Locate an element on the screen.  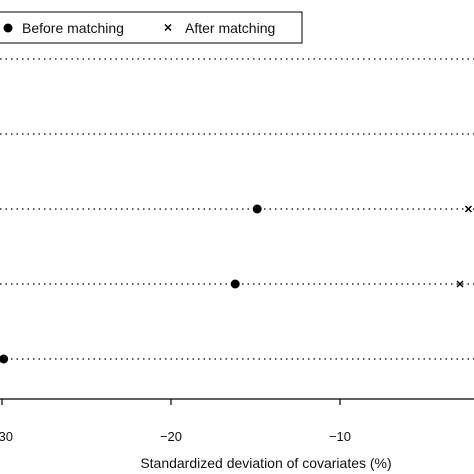
x-axis-title: Standardized deviation of covariates (%) is located at coordinates (265, 463).